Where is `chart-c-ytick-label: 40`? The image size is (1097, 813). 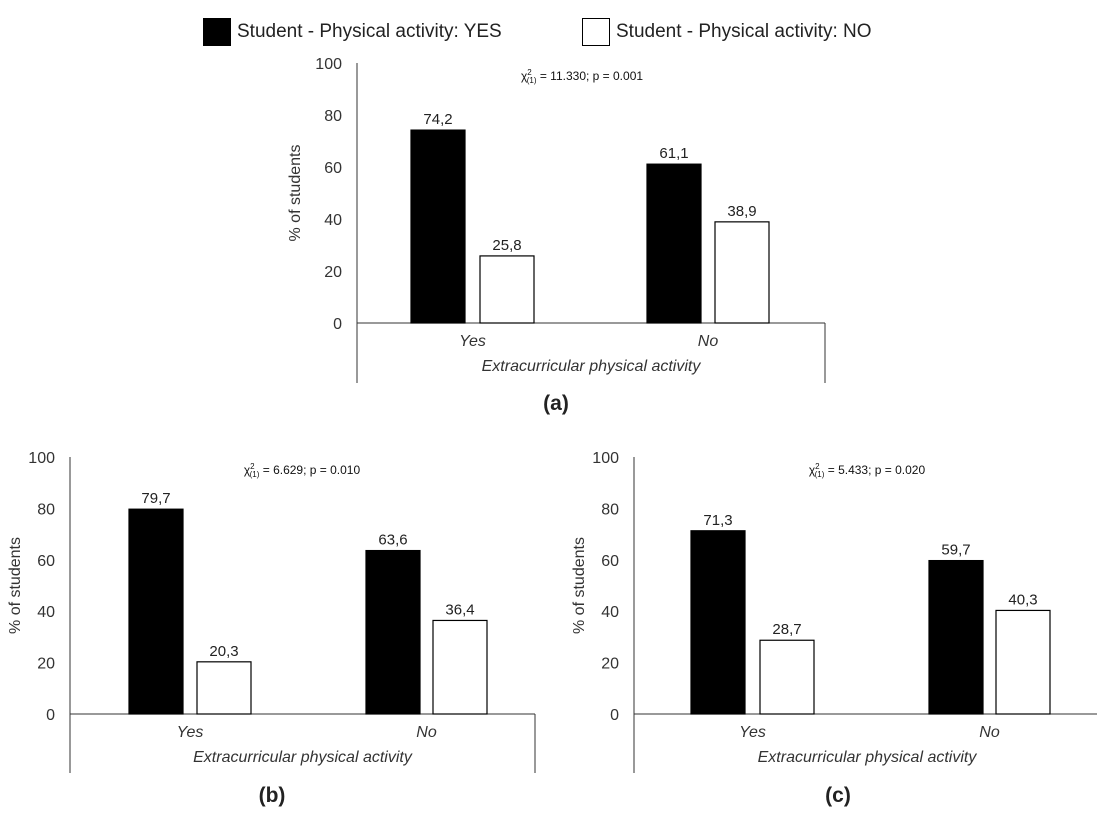
chart-c-ytick-label: 40 is located at coordinates (610, 612).